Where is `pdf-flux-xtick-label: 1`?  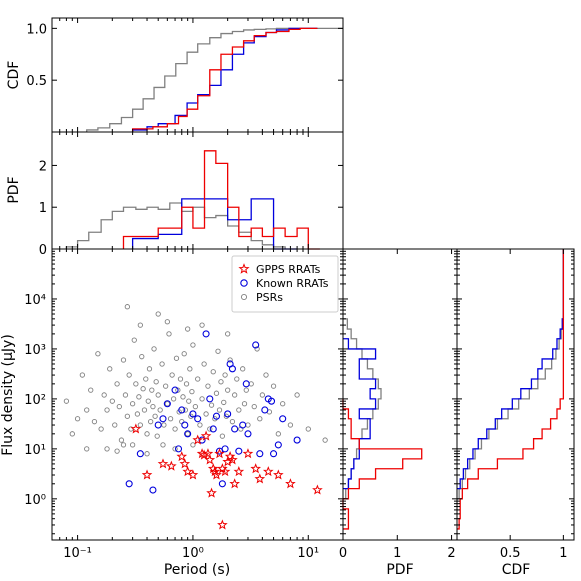
pdf-flux-xtick-label: 1 is located at coordinates (397, 553).